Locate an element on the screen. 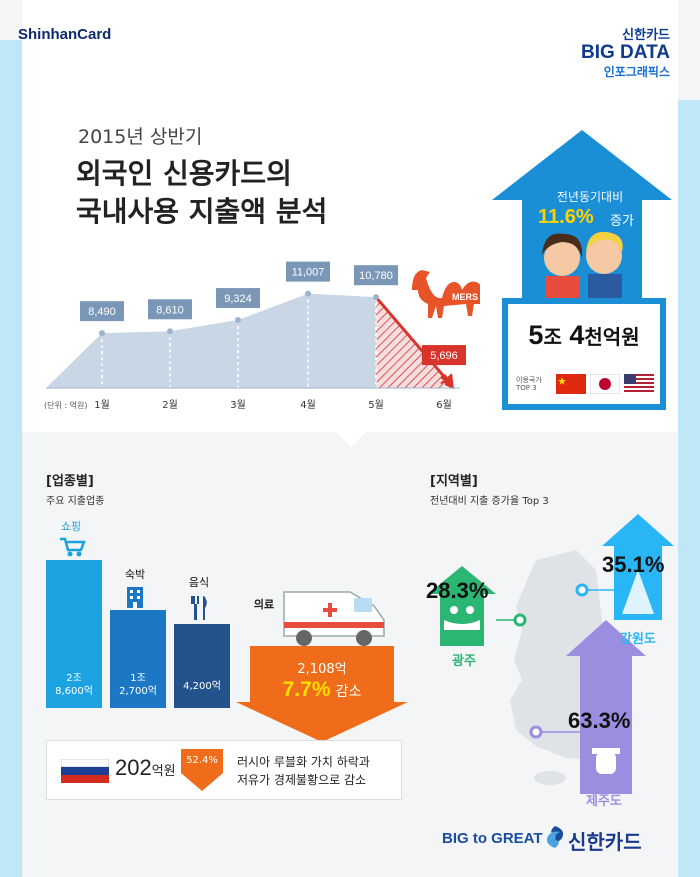  value-label: 5,696 is located at coordinates (444, 356).